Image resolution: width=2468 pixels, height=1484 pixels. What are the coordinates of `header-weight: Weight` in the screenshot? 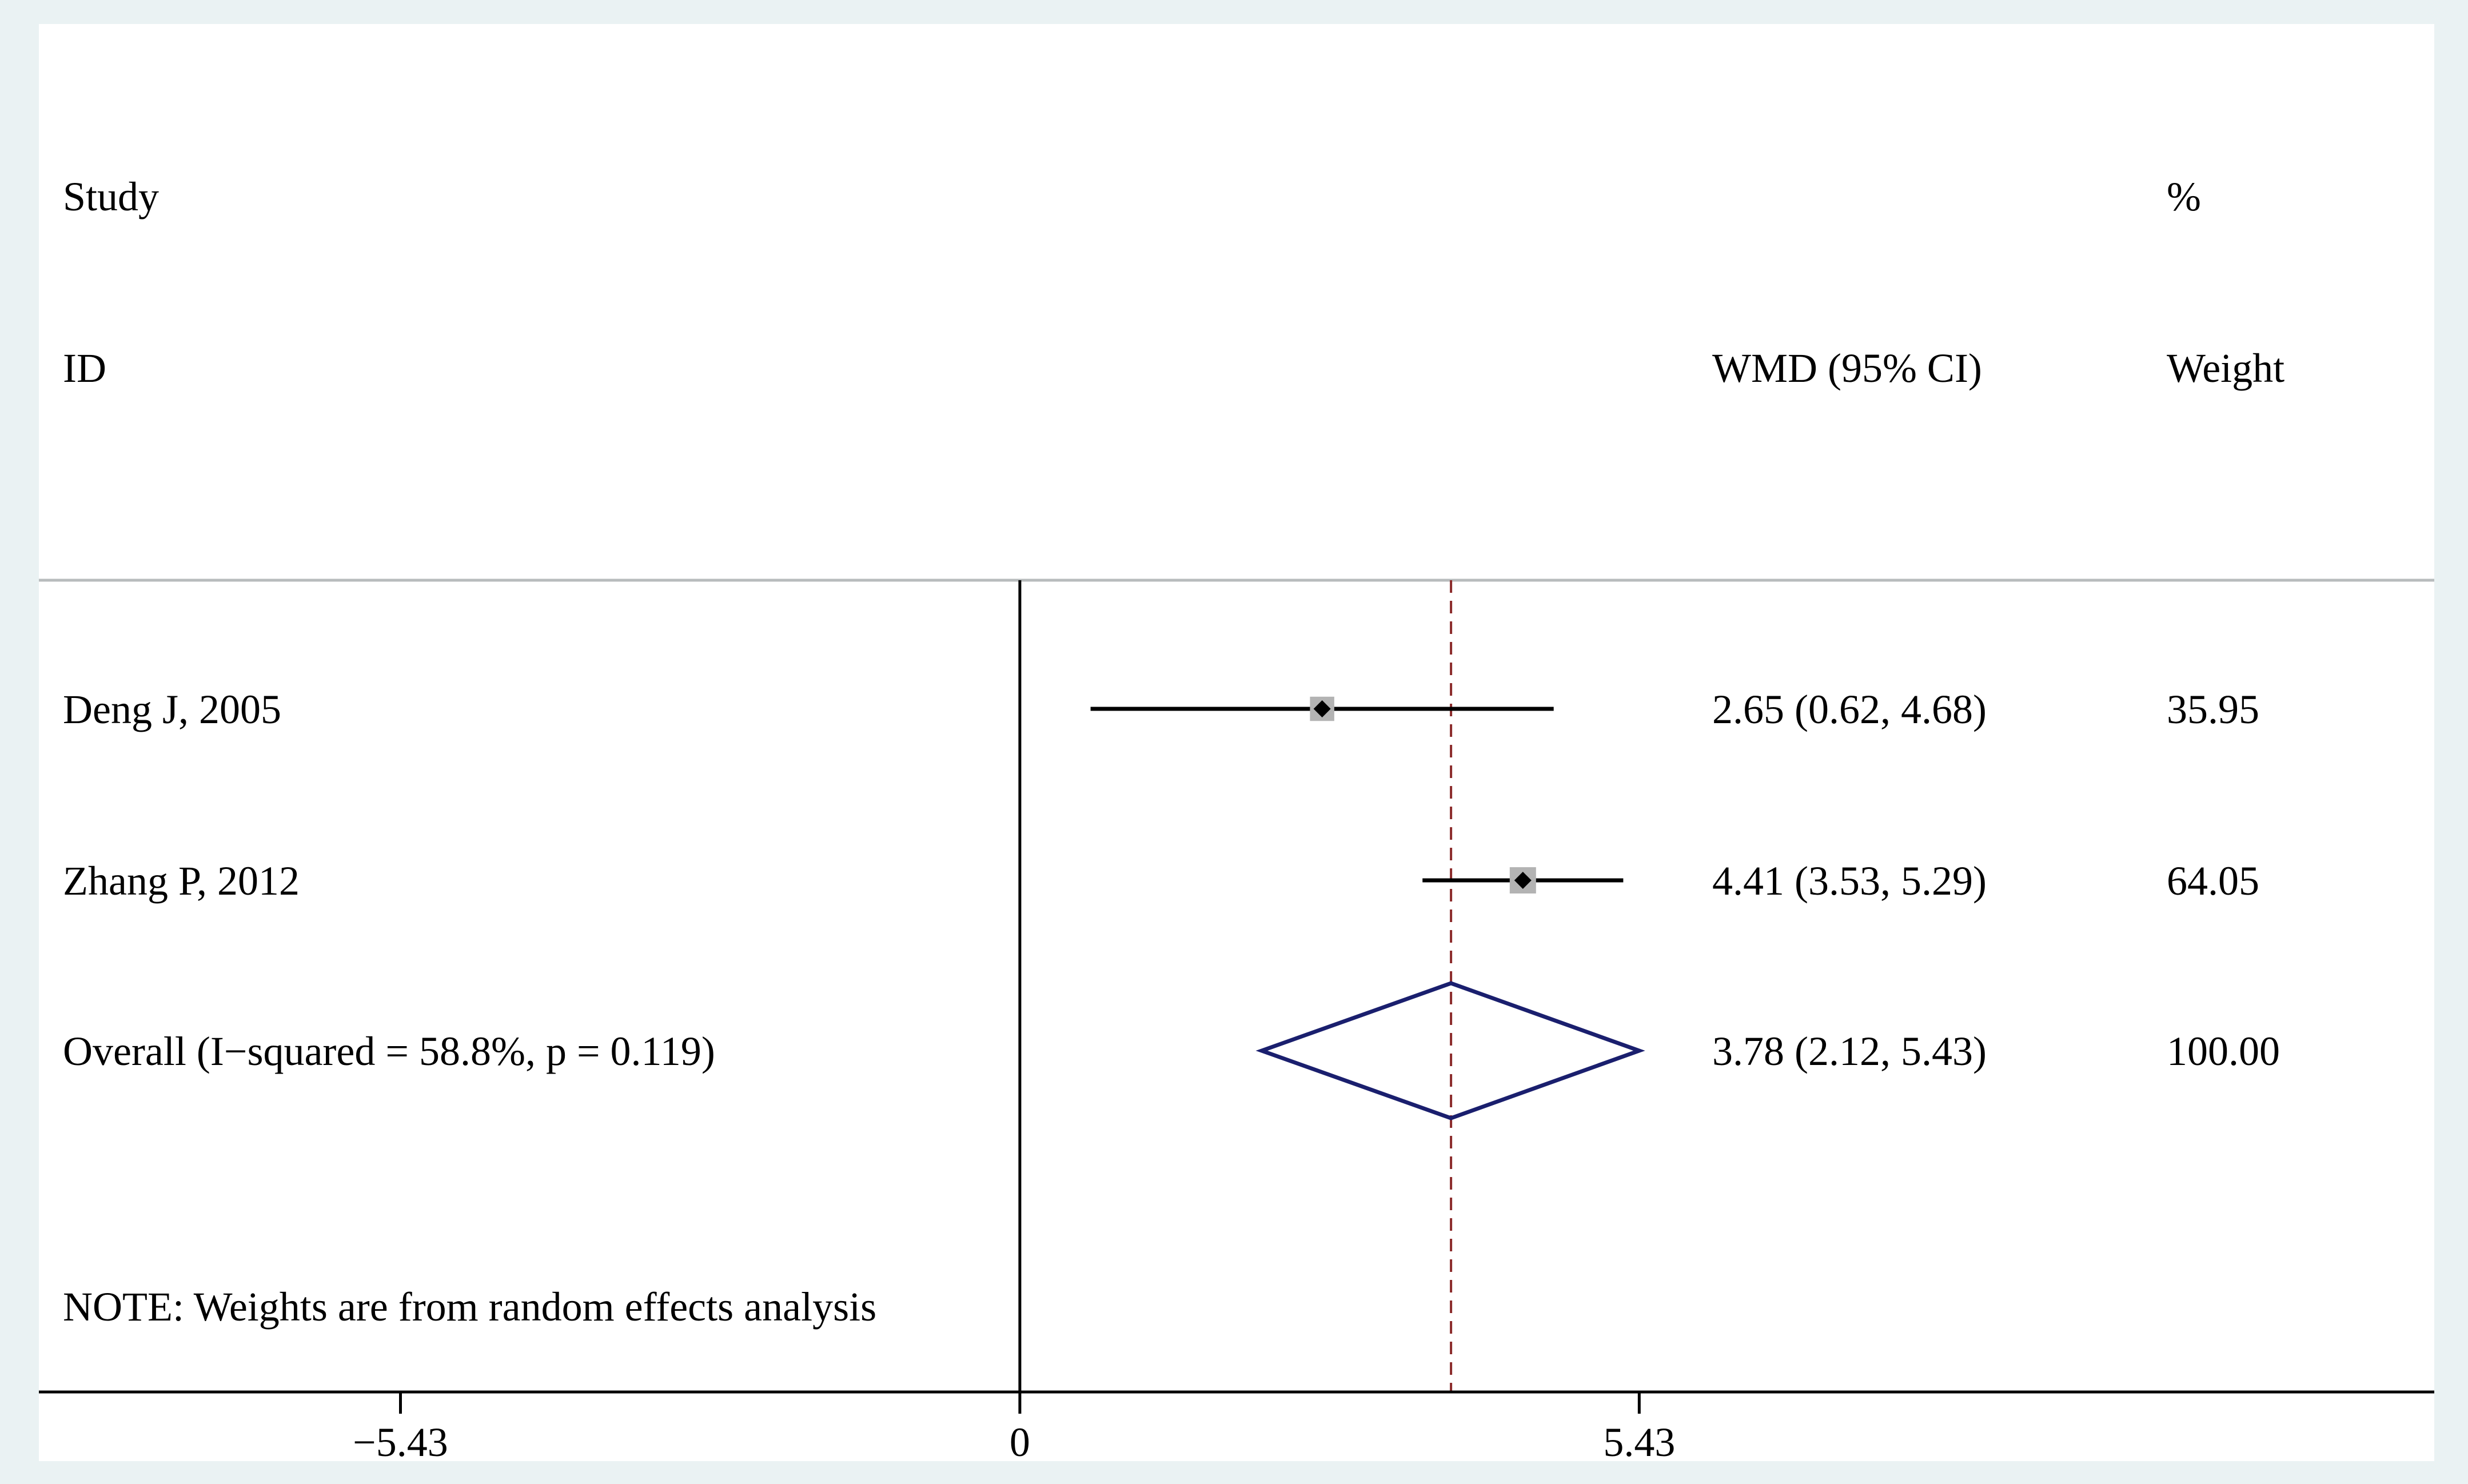 It's located at (2225, 368).